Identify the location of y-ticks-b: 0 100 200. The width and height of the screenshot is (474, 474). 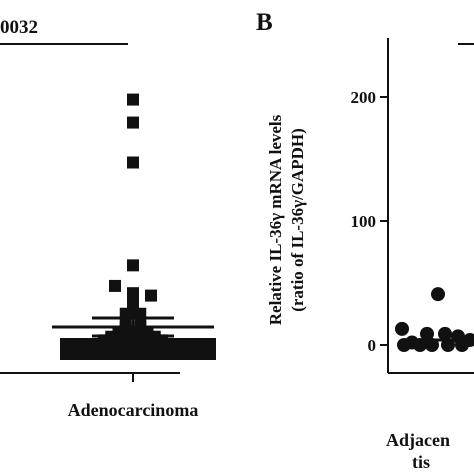
(369, 221).